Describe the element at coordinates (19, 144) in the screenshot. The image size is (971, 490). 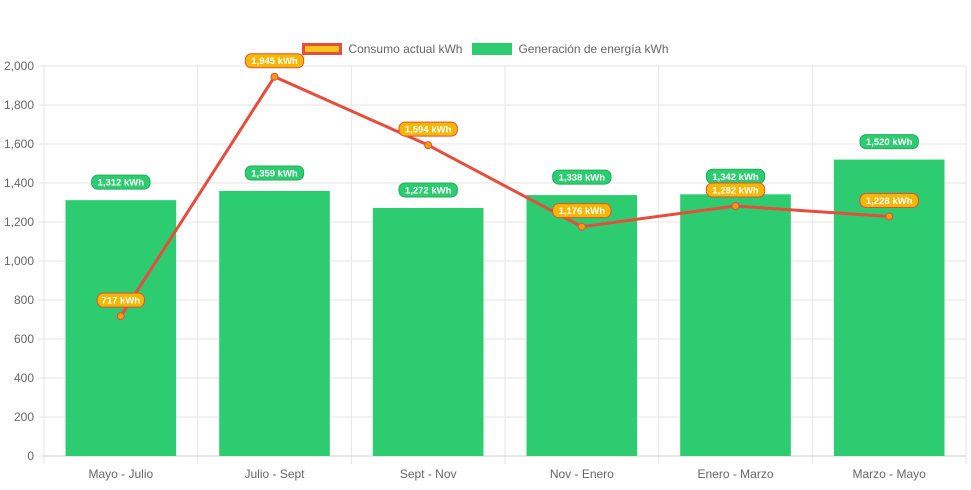
I see `y-tick-label: 1,600` at that location.